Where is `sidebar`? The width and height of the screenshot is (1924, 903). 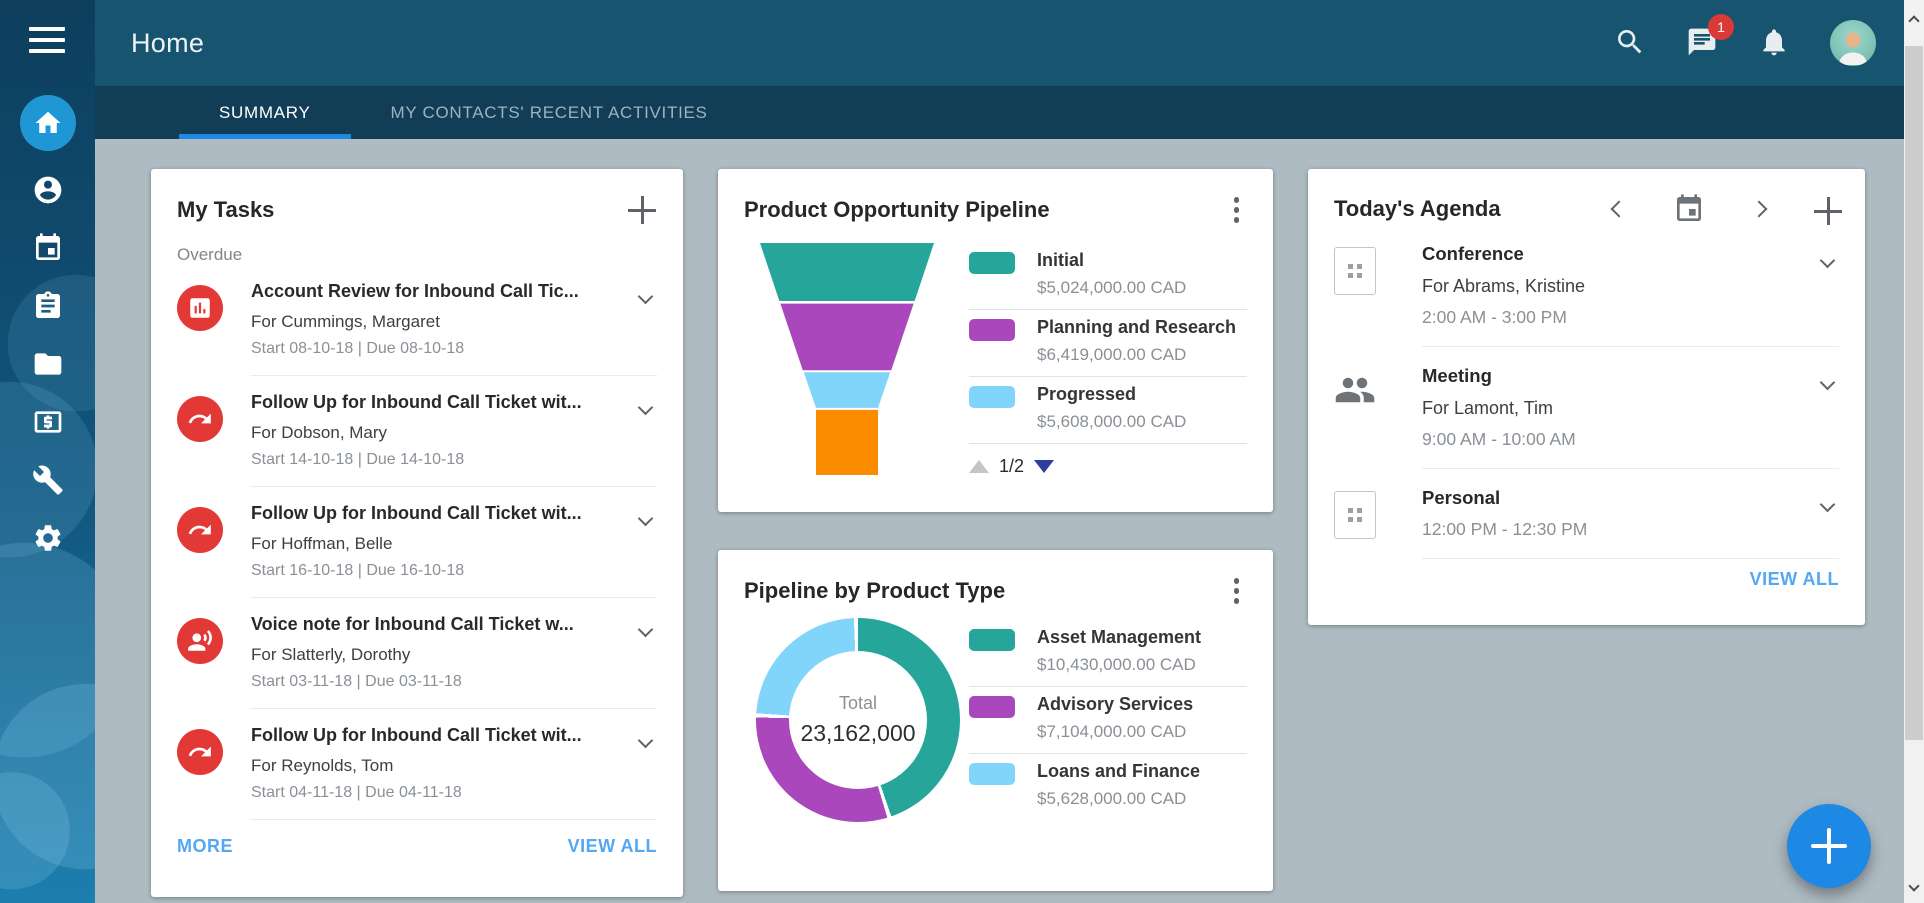 sidebar is located at coordinates (47, 451).